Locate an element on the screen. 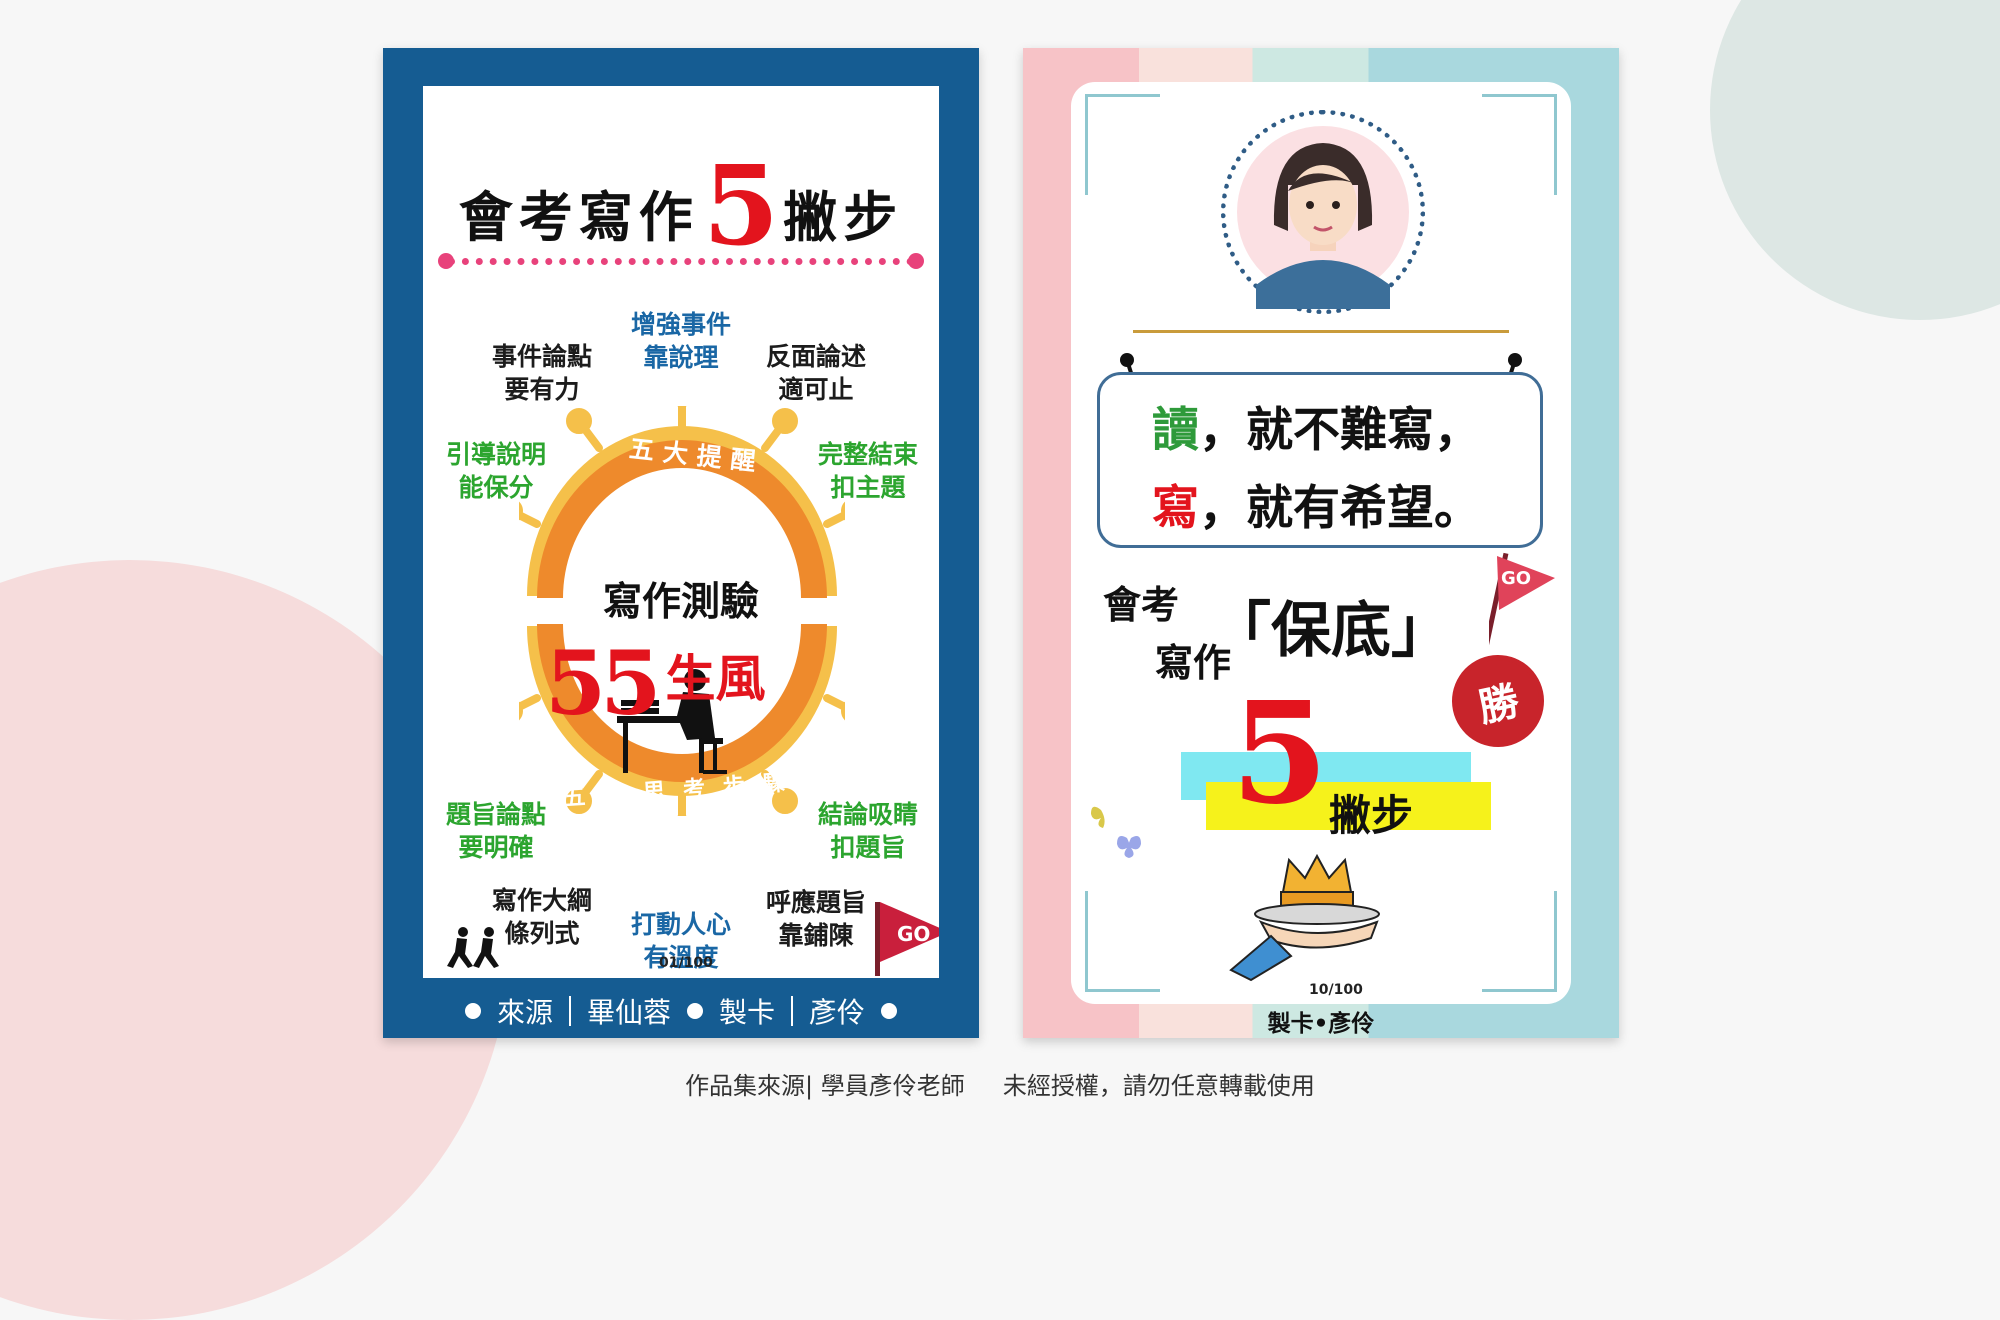  title-left-text: 會考寫作 is located at coordinates (578, 217).